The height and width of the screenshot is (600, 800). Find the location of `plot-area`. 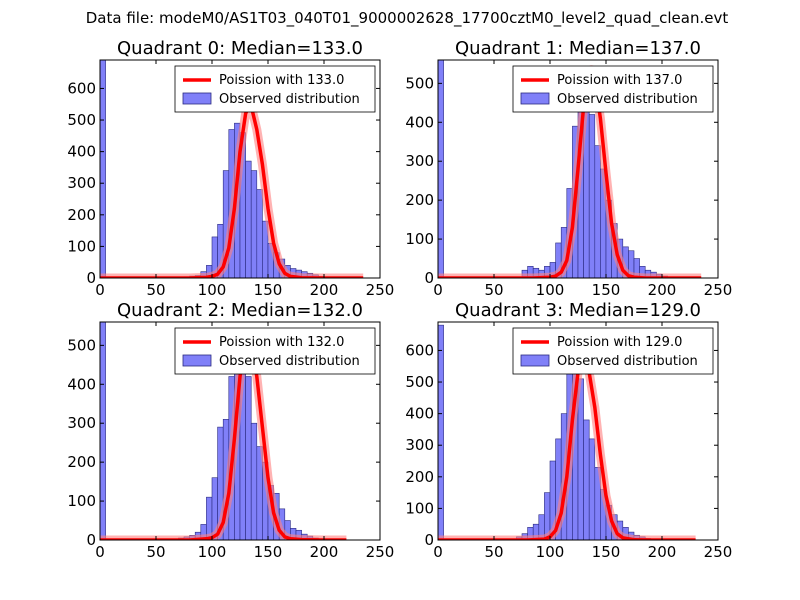

plot-area is located at coordinates (223, 431).